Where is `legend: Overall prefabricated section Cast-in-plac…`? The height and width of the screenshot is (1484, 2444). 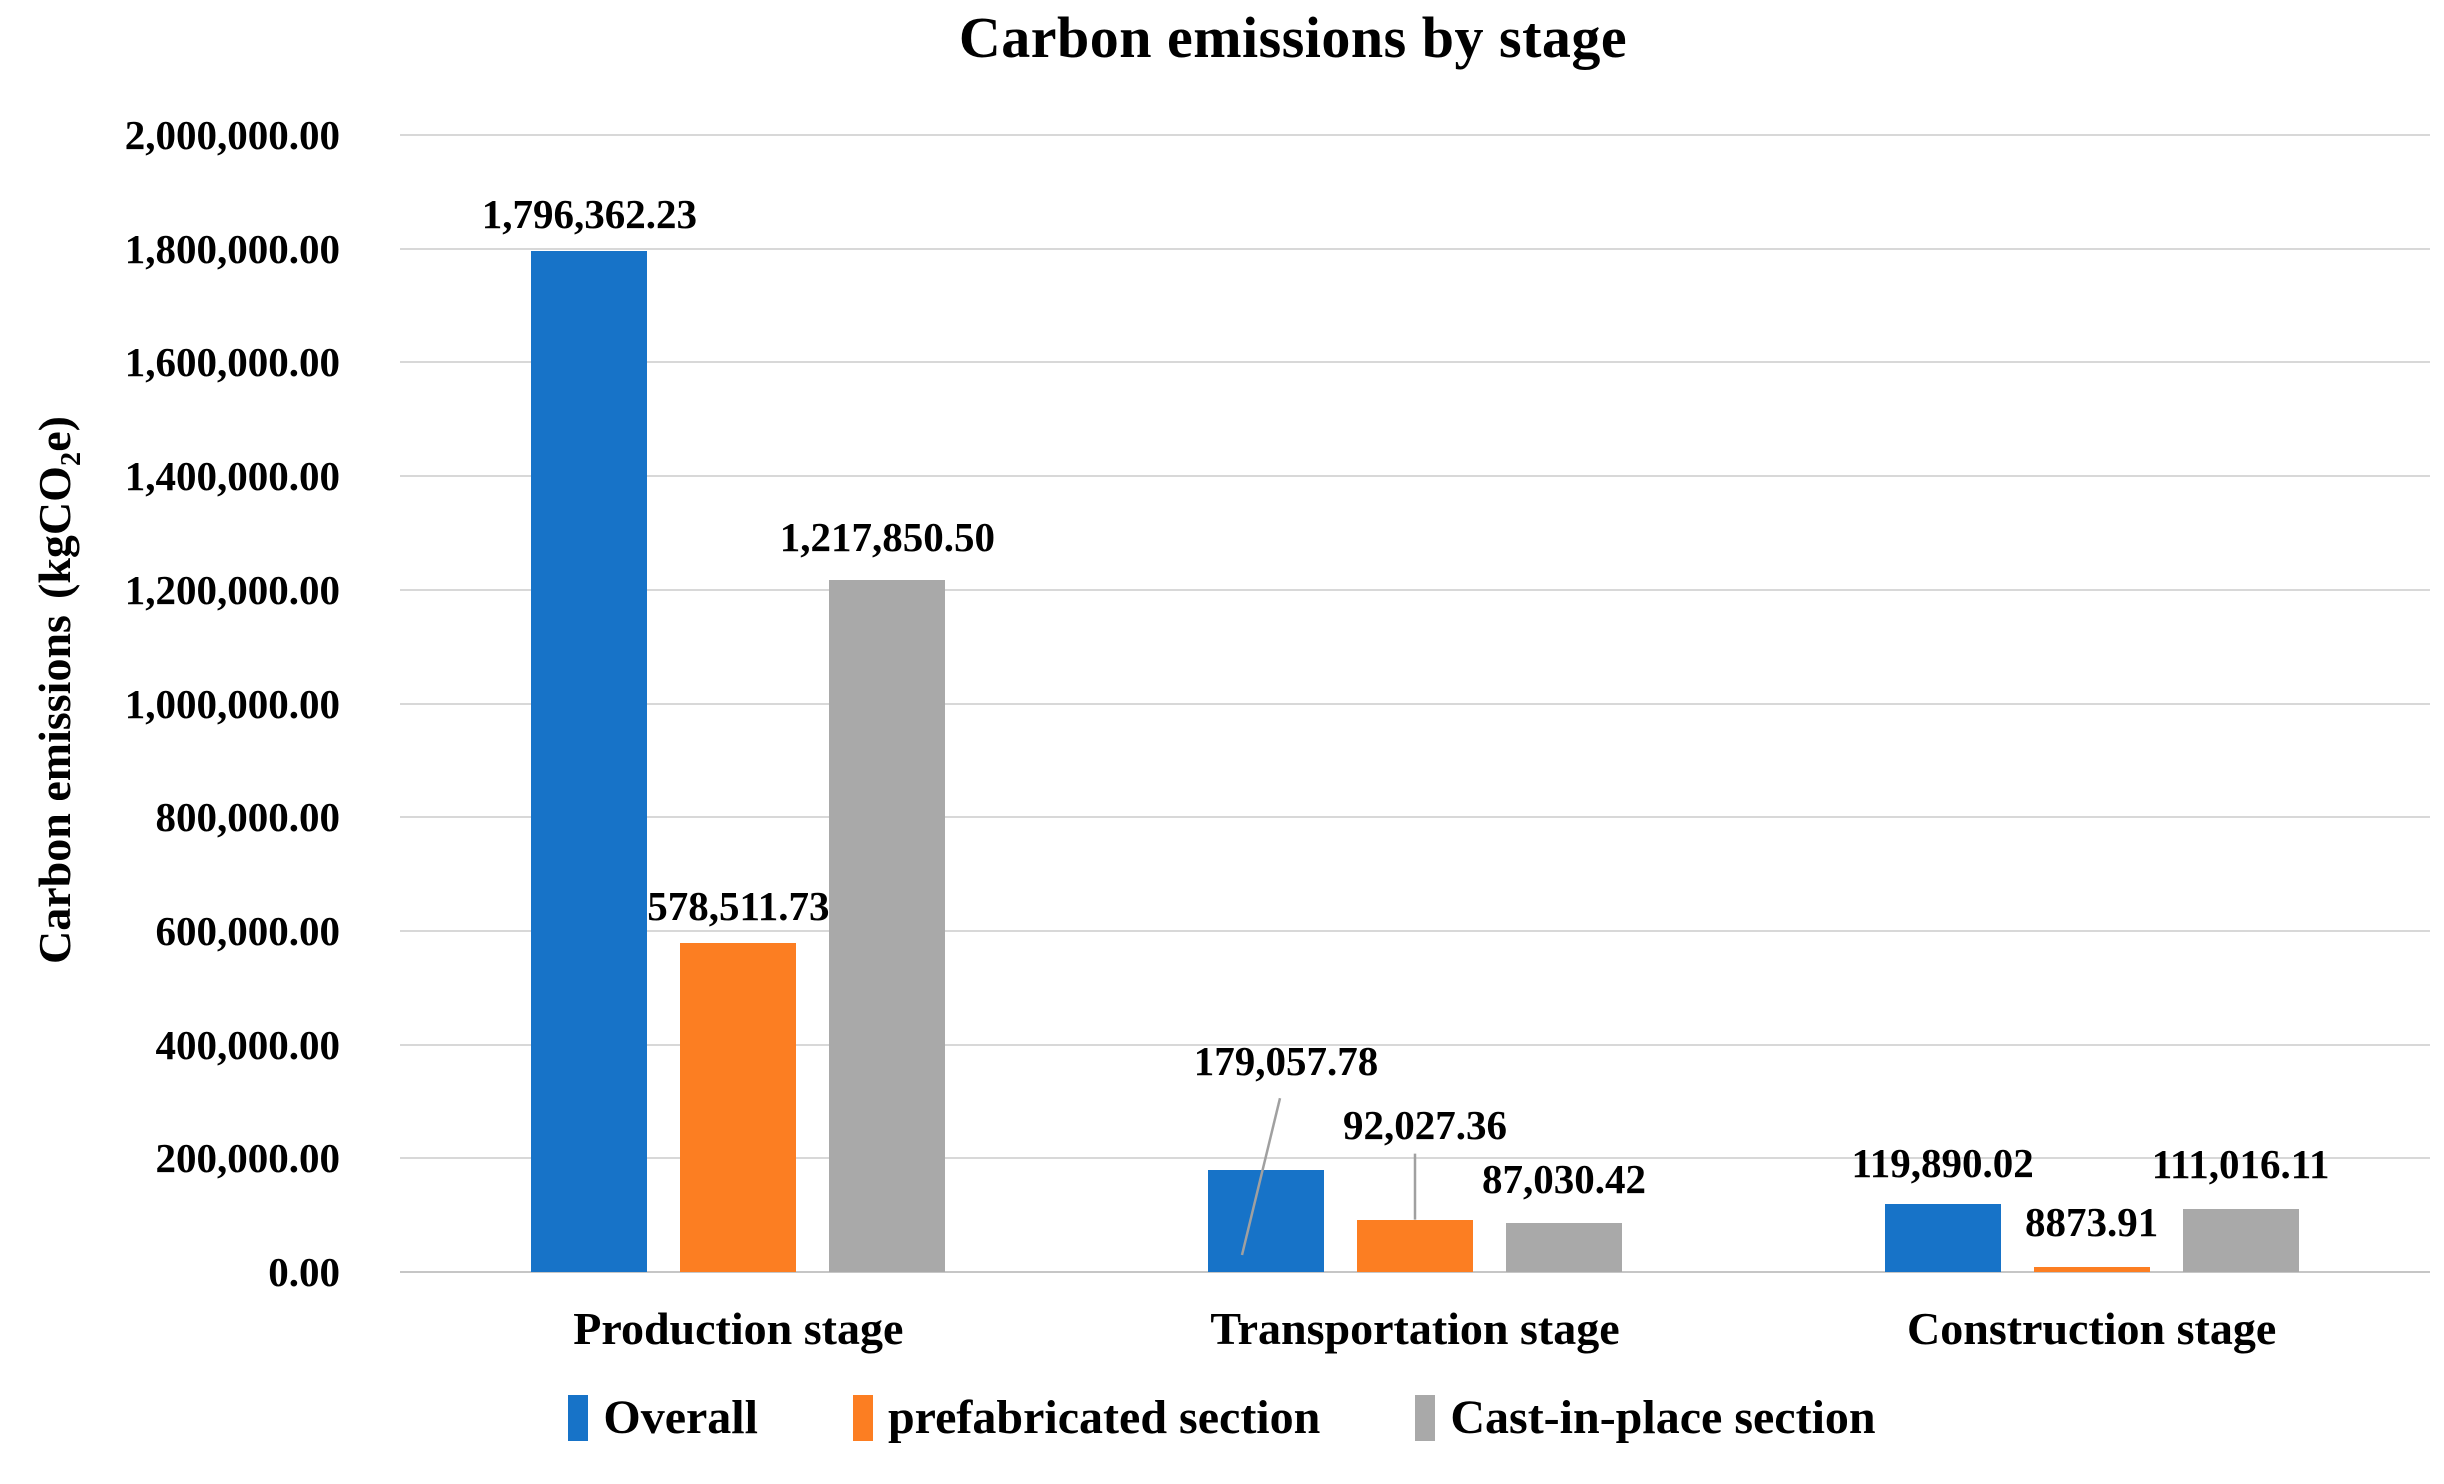 legend: Overall prefabricated section Cast-in-plac… is located at coordinates (1222, 1417).